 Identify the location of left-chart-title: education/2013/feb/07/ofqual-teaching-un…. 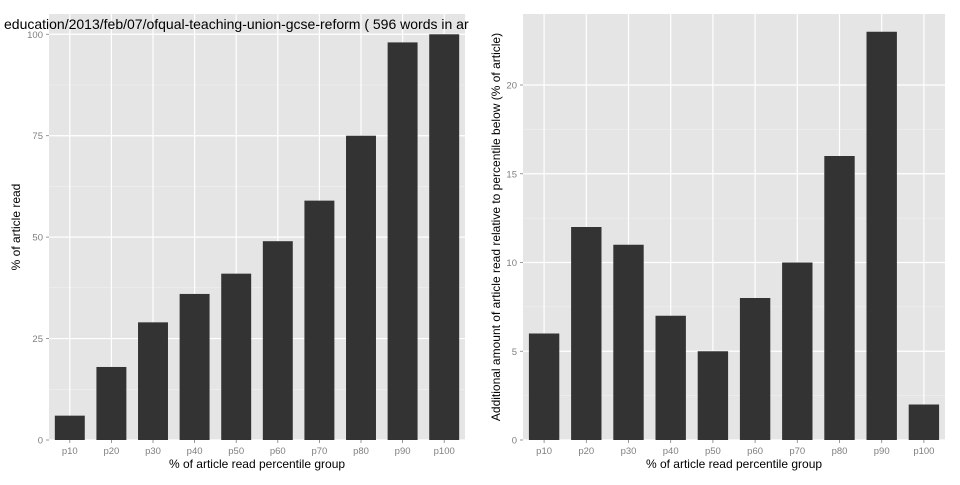
(236, 24).